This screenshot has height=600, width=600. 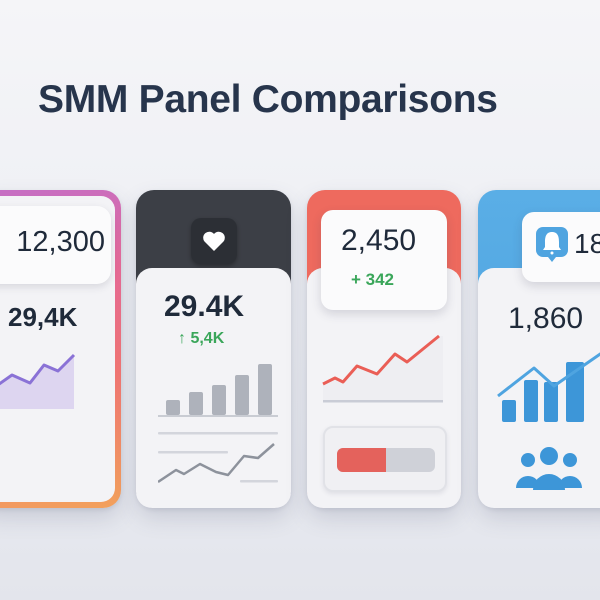 What do you see at coordinates (201, 338) in the screenshot?
I see `delta-value: ↑ 5,4K` at bounding box center [201, 338].